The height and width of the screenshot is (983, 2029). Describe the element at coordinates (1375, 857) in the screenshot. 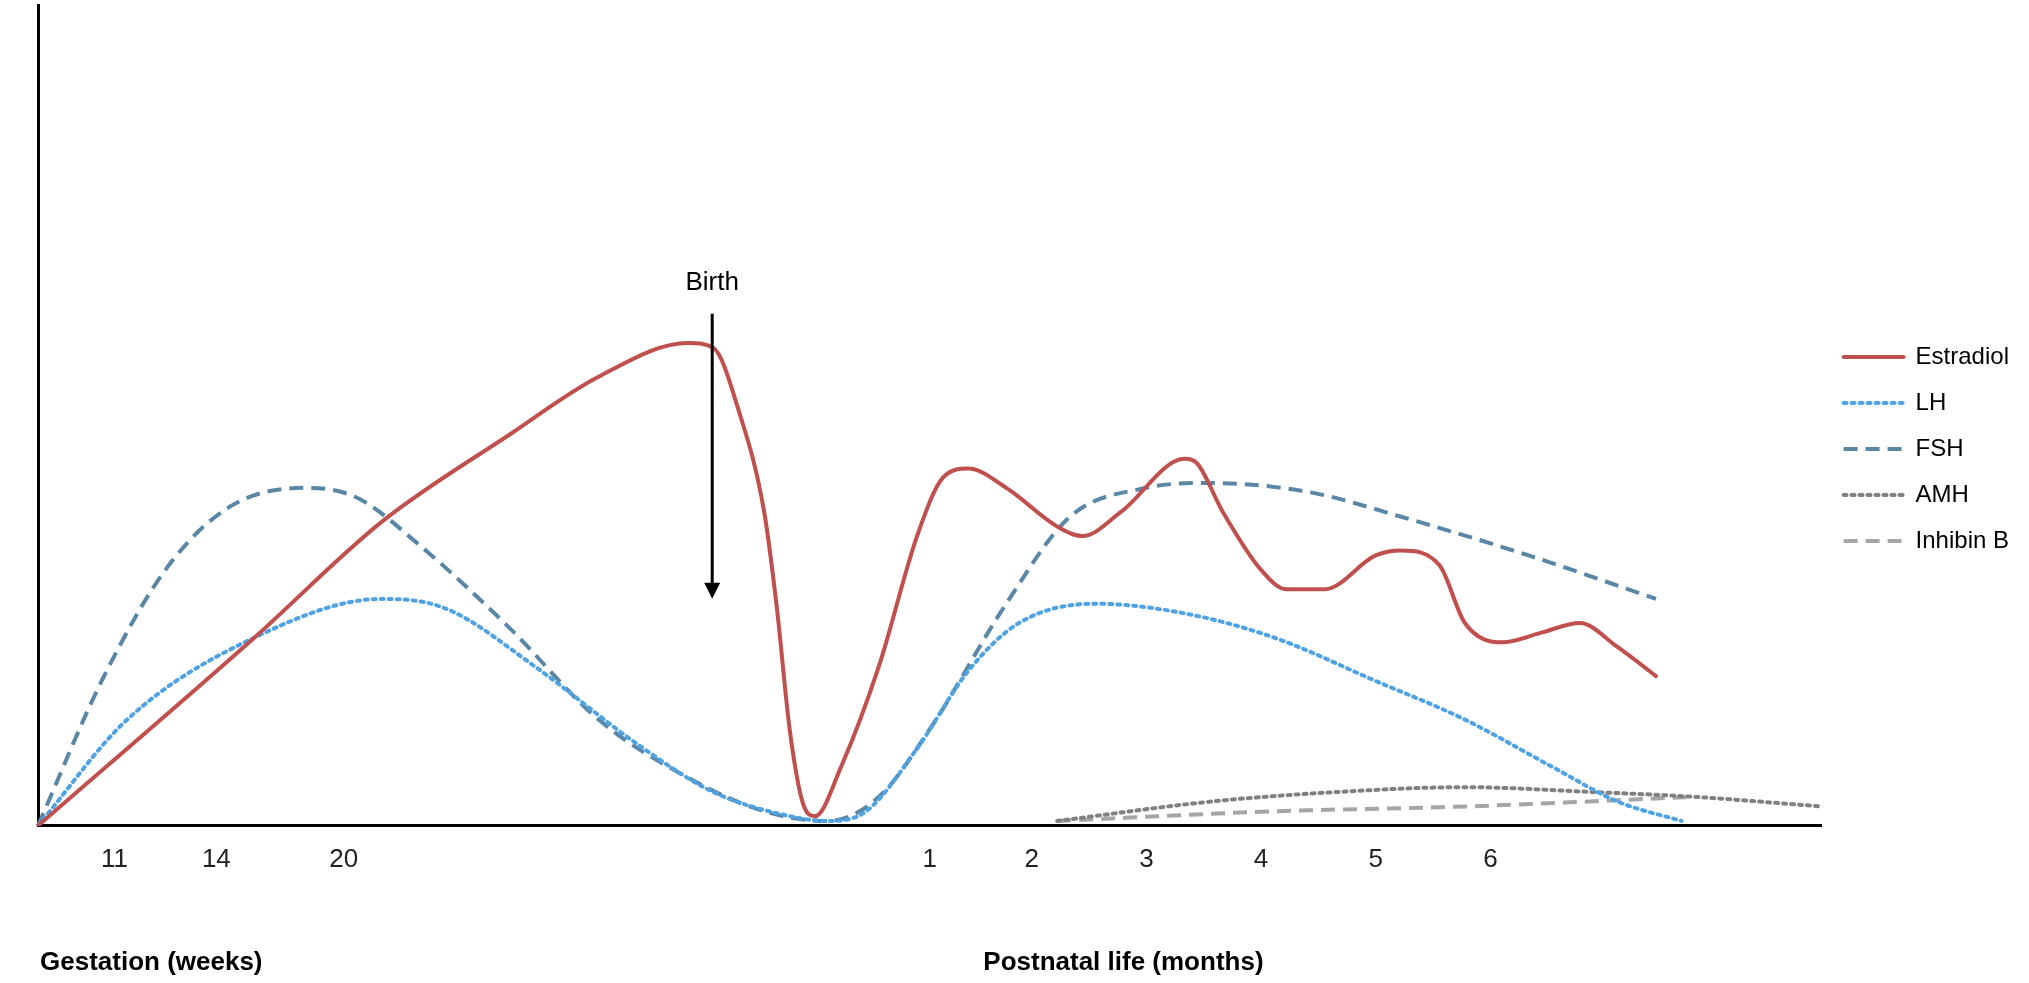

I see `x-tick-label: 5` at that location.